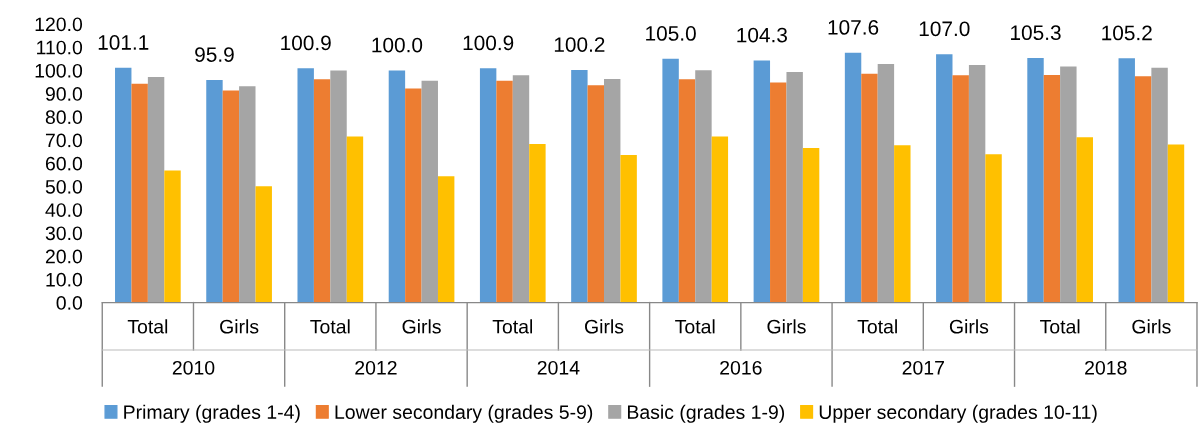  I want to click on y-tick-label: 10.0, so click(64, 279).